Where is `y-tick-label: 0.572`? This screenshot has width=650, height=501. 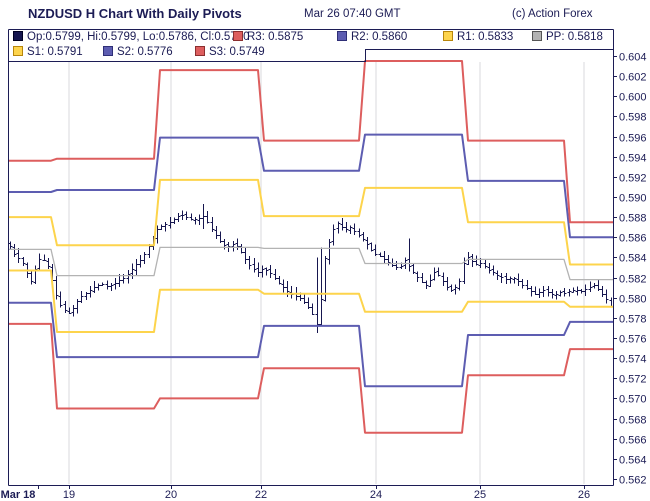
y-tick-label: 0.572 is located at coordinates (633, 380).